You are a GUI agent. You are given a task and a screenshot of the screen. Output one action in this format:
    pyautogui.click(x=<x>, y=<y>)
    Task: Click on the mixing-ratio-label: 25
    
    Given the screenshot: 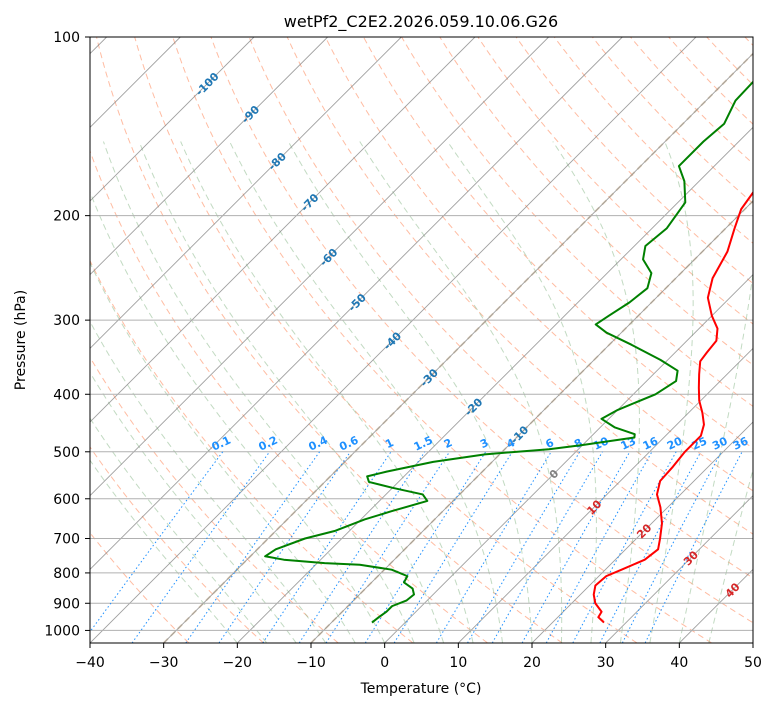 What is the action you would take?
    pyautogui.click(x=699, y=444)
    